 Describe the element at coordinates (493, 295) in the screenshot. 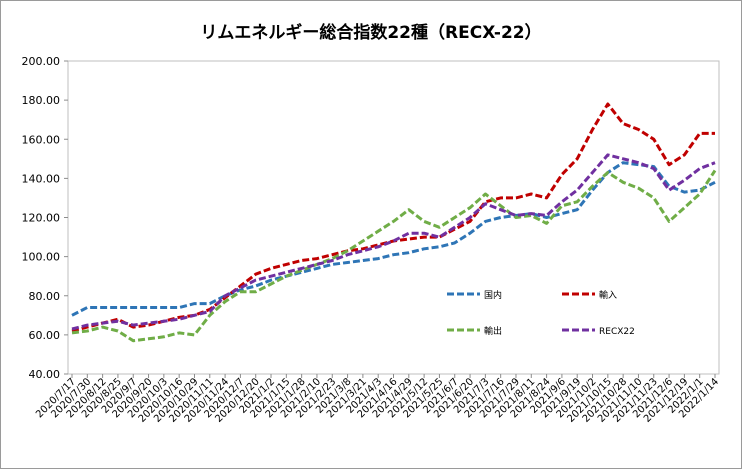

I see `legend-label: 国内` at that location.